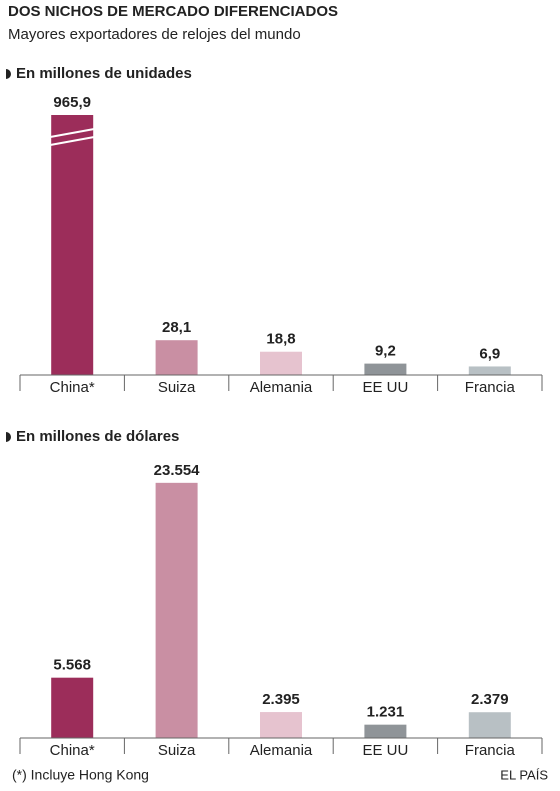 The image size is (560, 791). Describe the element at coordinates (80, 775) in the screenshot. I see `footnote: (*) Incluye Hong Kong` at that location.